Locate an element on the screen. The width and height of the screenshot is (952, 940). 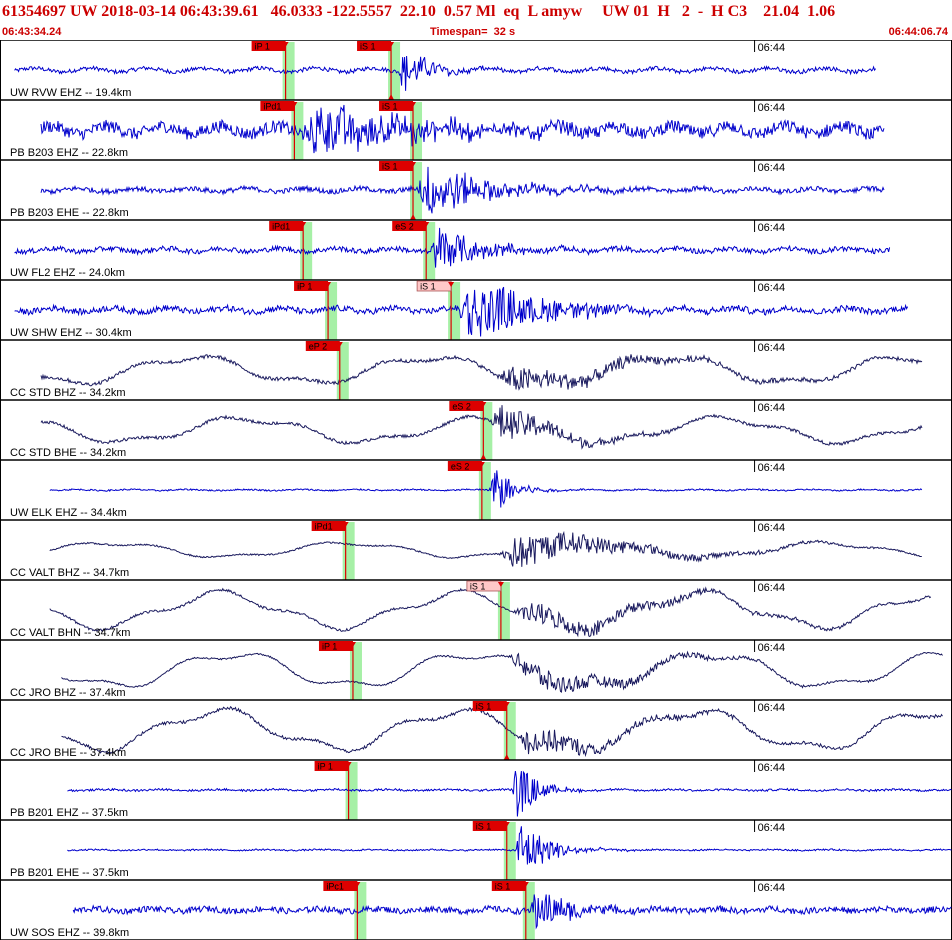
station-panel: 06:44 iPc1 iS 1 UW SOS EHZ -- 39.8km is located at coordinates (476, 909).